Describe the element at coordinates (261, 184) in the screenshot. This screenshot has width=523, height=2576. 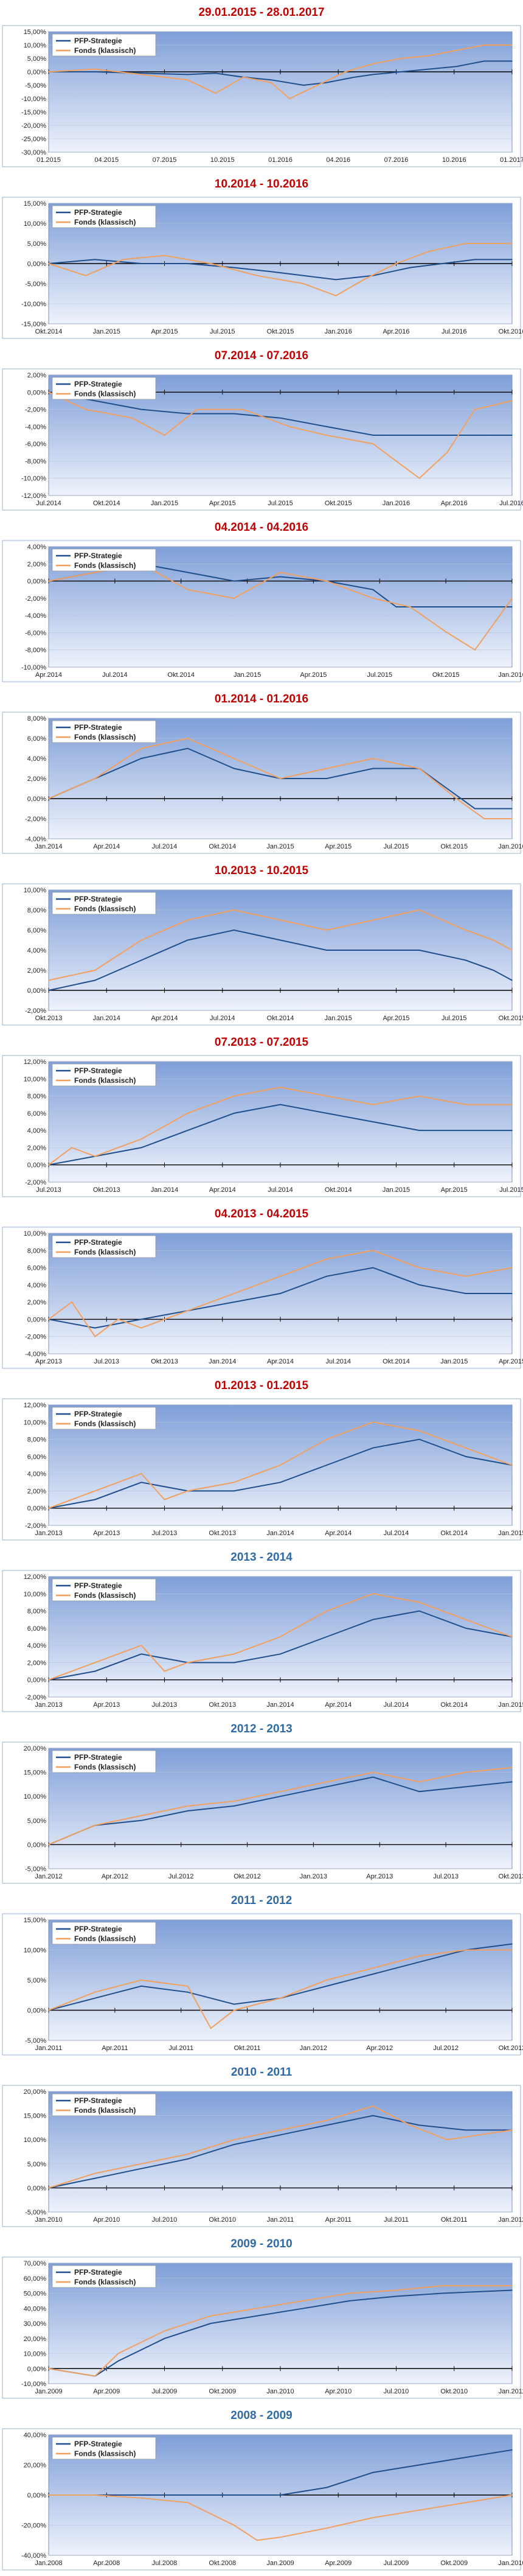
I see `chart-title: 10.2014 - 10.2016` at that location.